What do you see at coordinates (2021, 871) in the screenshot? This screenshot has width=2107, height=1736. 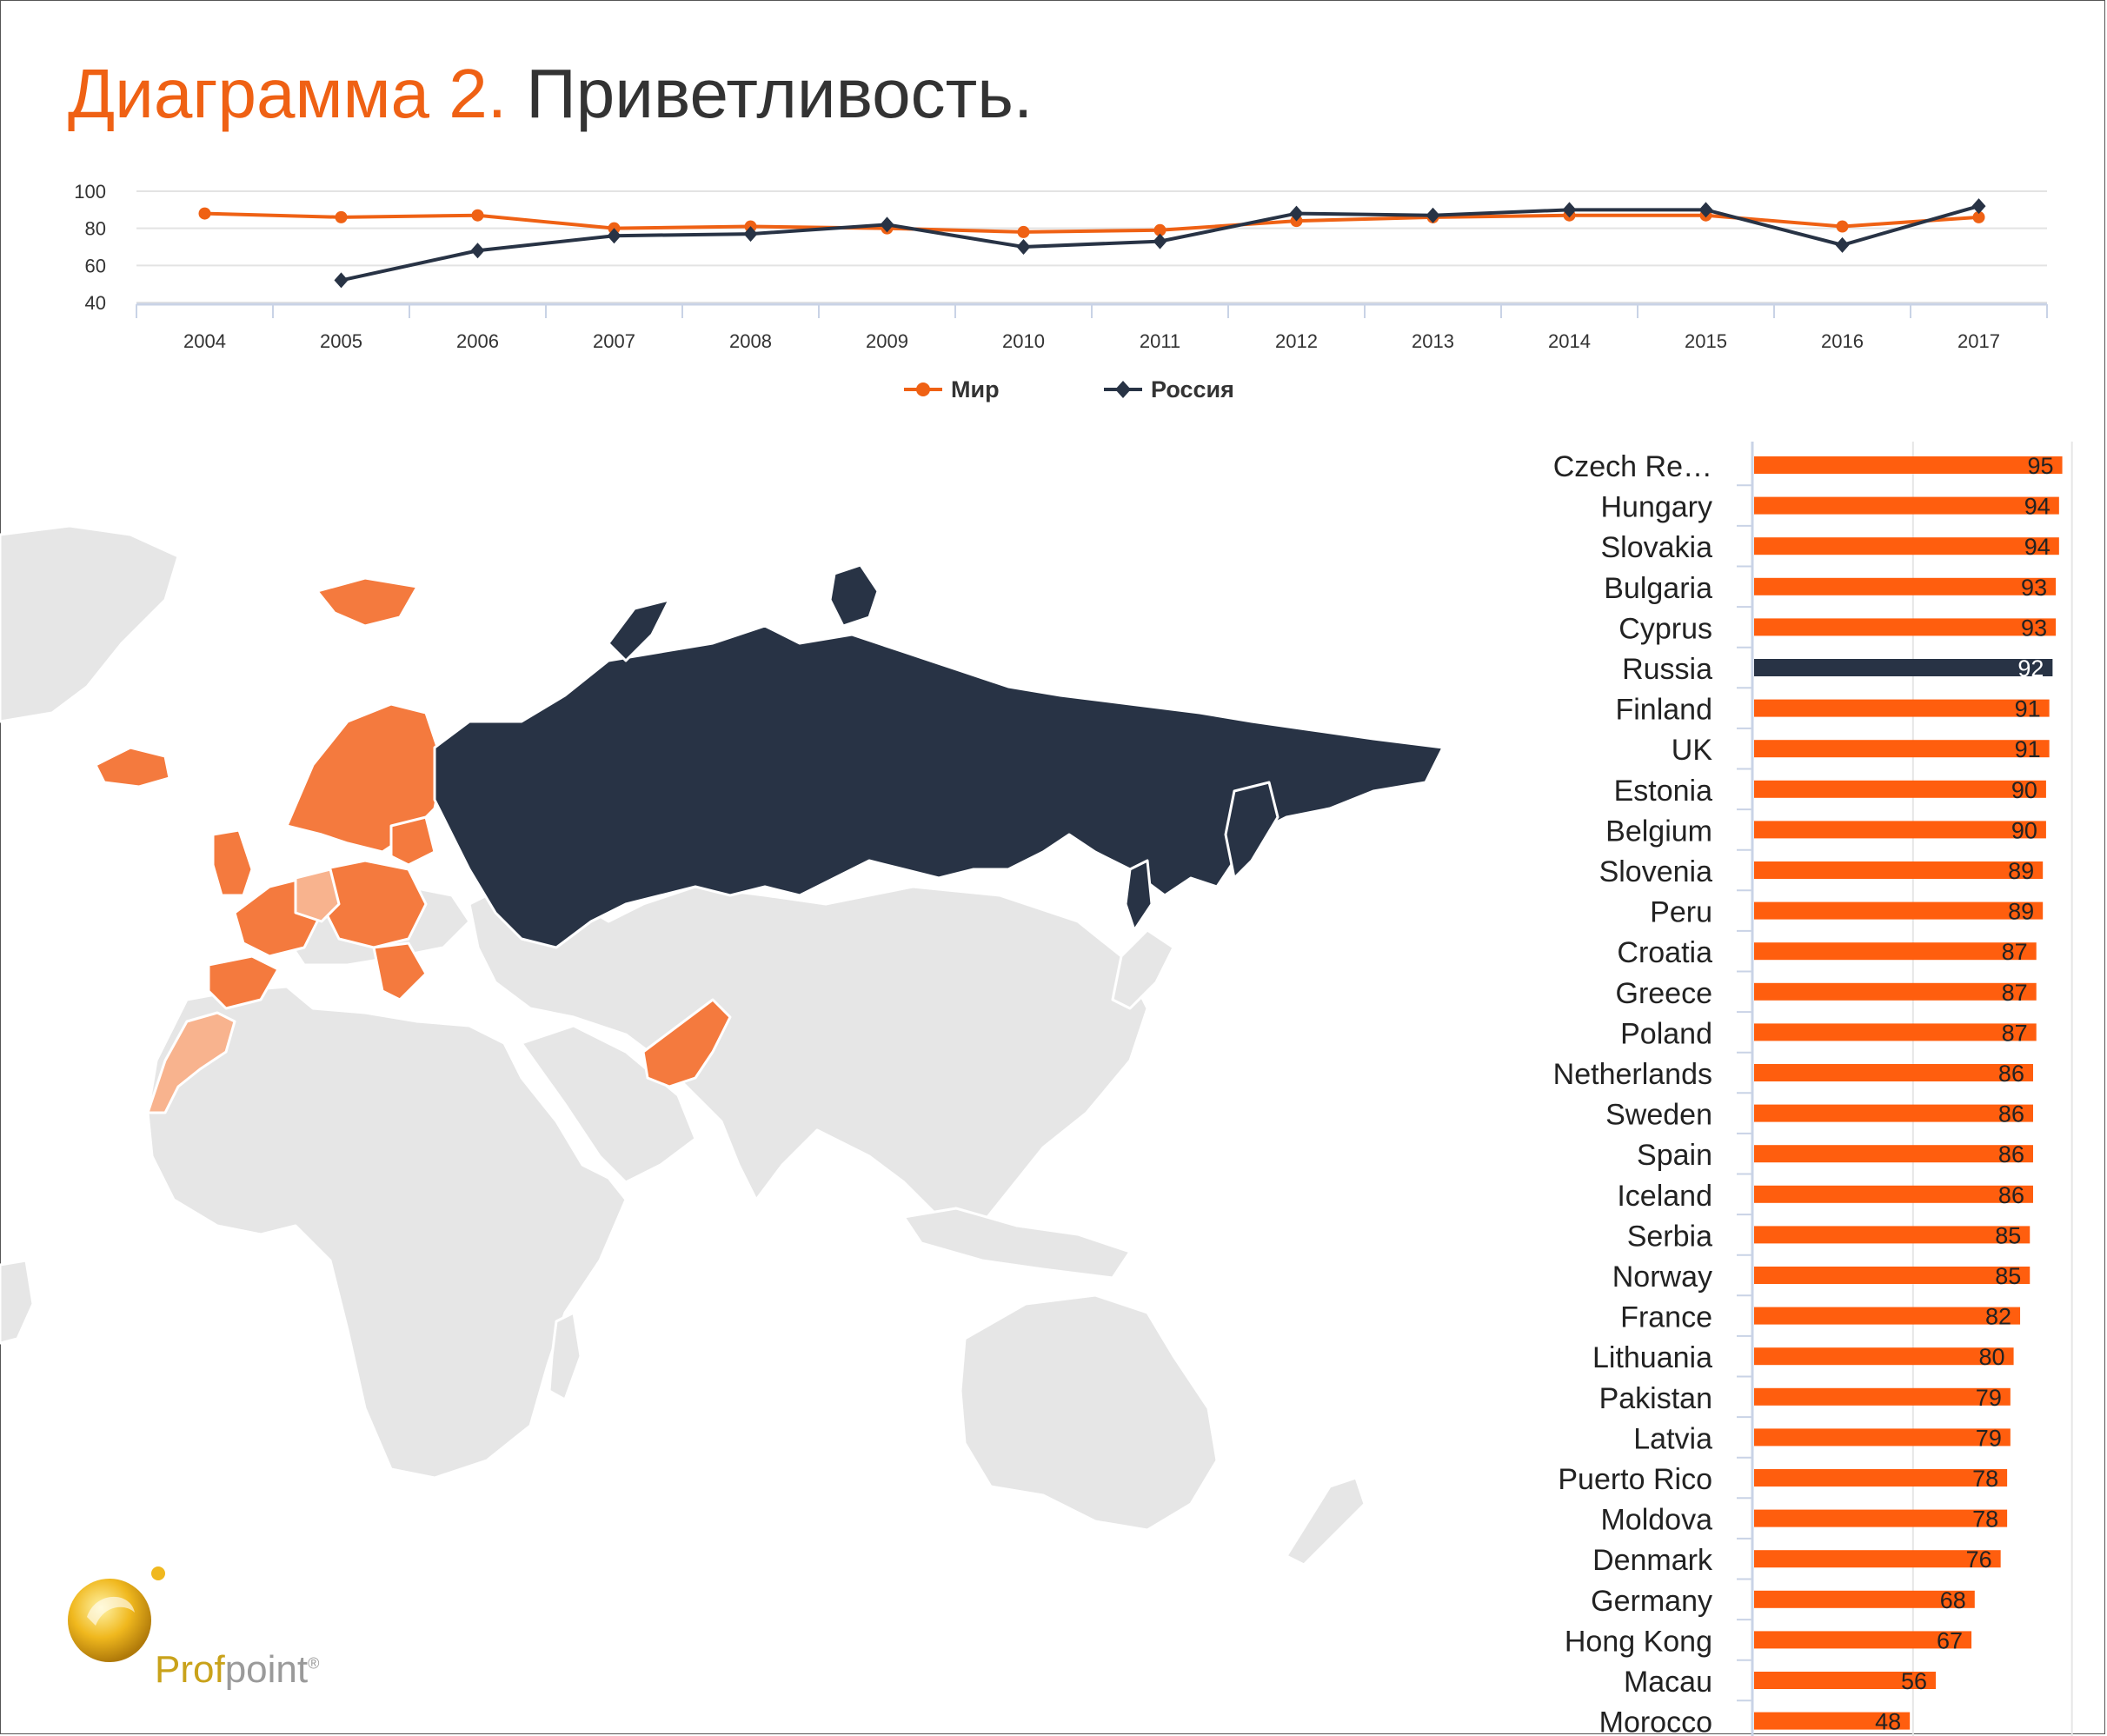 I see `bar-value-label: 89` at bounding box center [2021, 871].